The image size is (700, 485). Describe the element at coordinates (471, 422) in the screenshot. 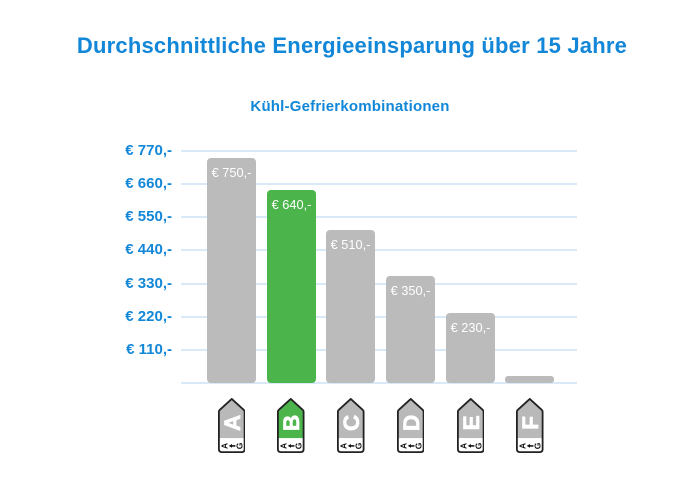

I see `svg-text: E` at that location.